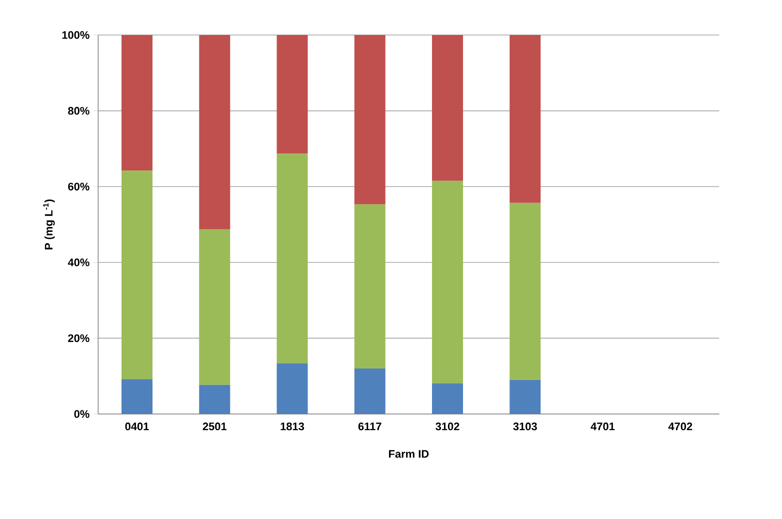  What do you see at coordinates (292, 426) in the screenshot?
I see `x-tick-label: 1813` at bounding box center [292, 426].